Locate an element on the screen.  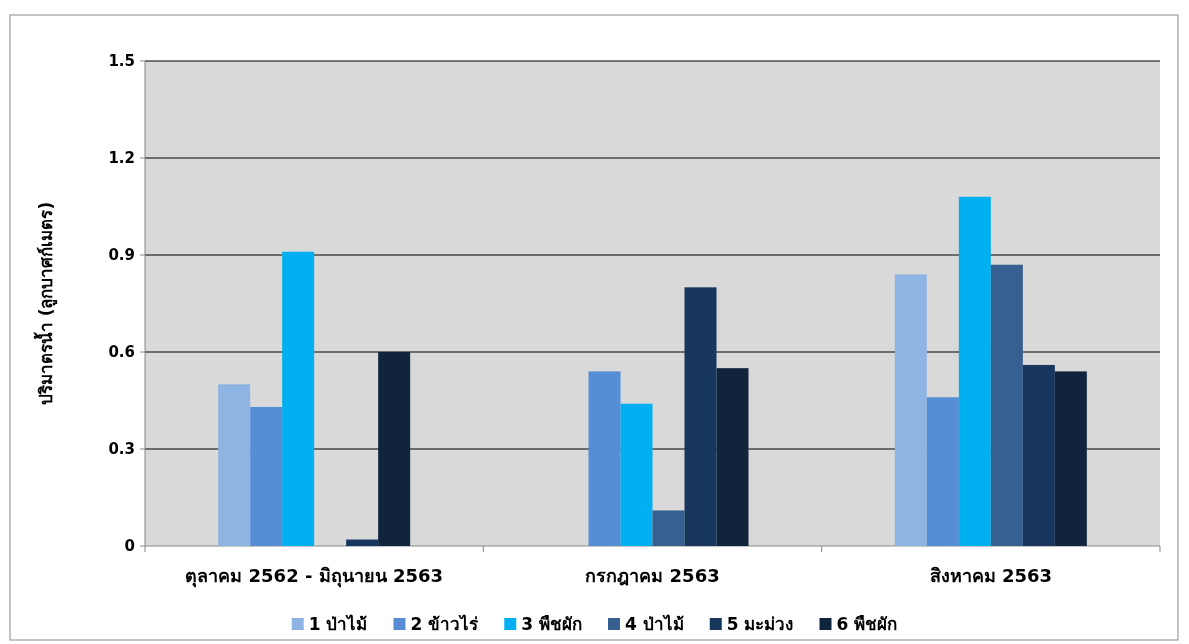
legend-label: 2 ข้าวไร่ is located at coordinates (445, 624).